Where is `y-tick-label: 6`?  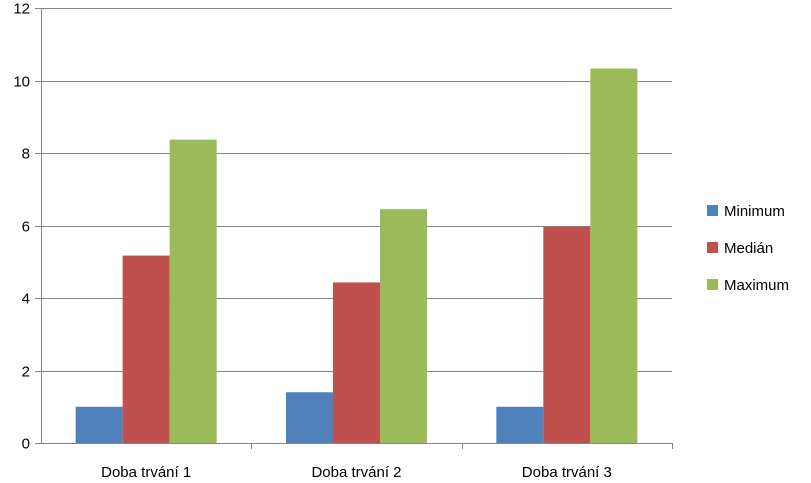
y-tick-label: 6 is located at coordinates (26, 227).